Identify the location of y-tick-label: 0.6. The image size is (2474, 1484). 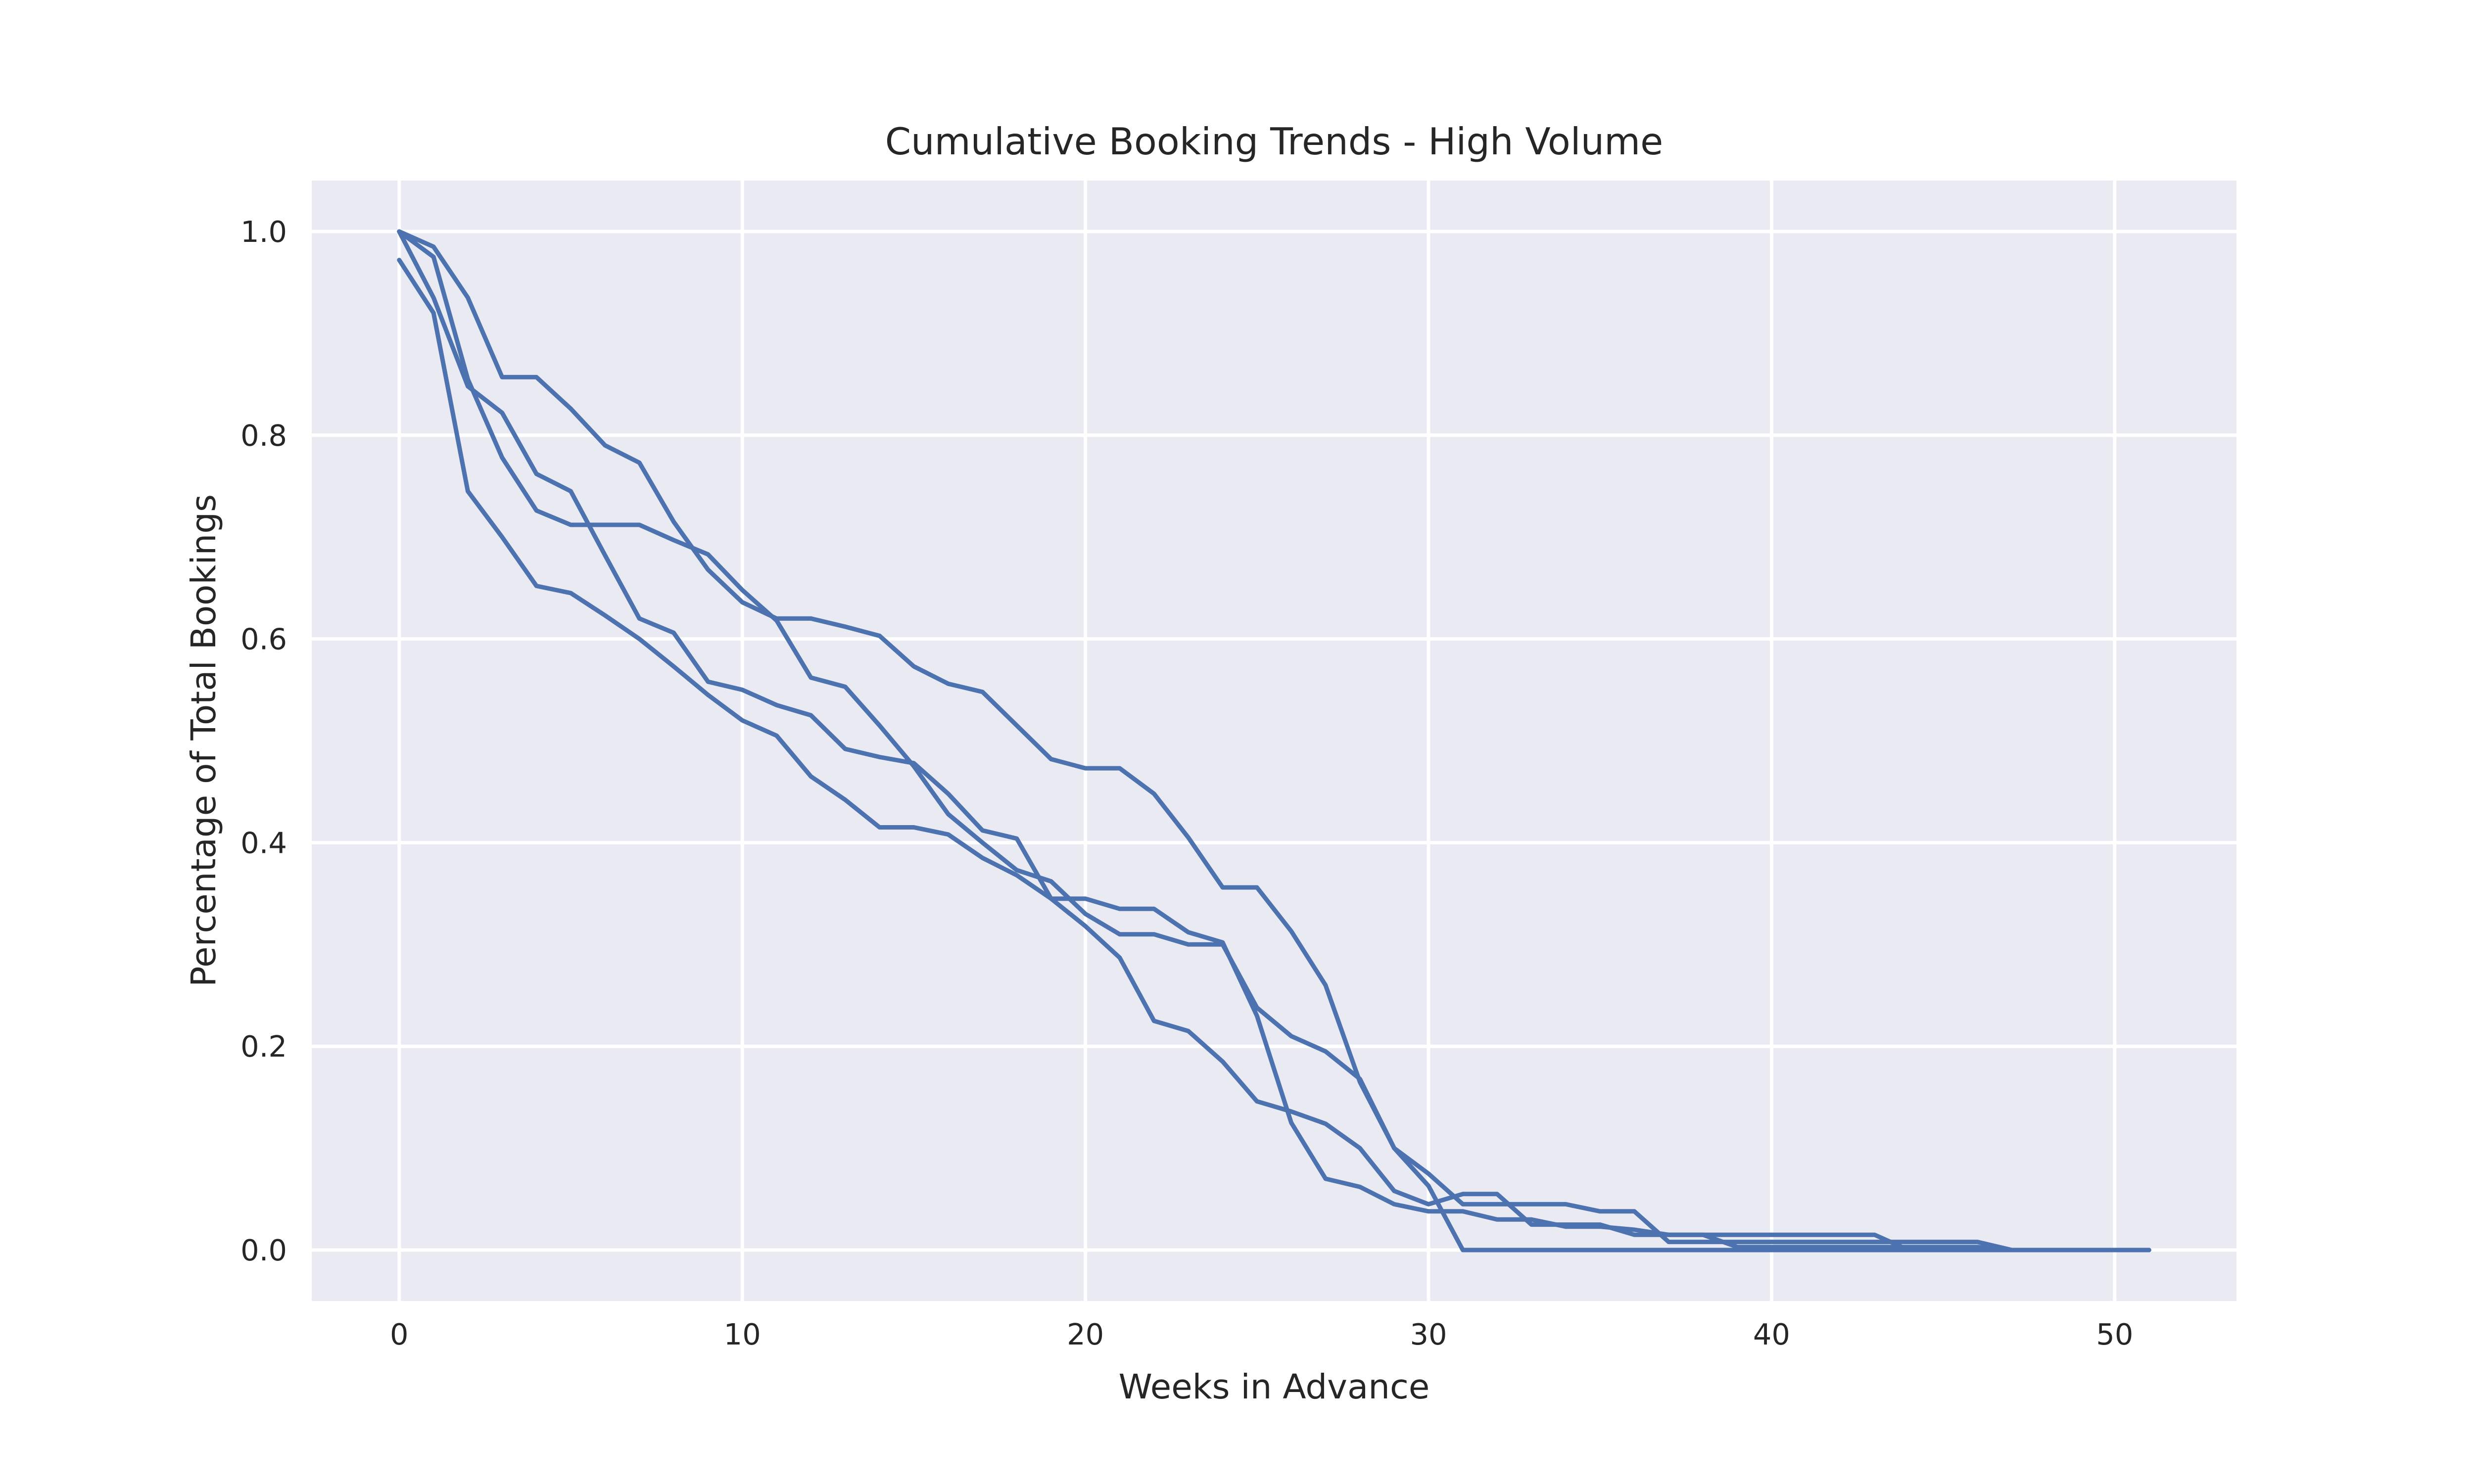
(264, 639).